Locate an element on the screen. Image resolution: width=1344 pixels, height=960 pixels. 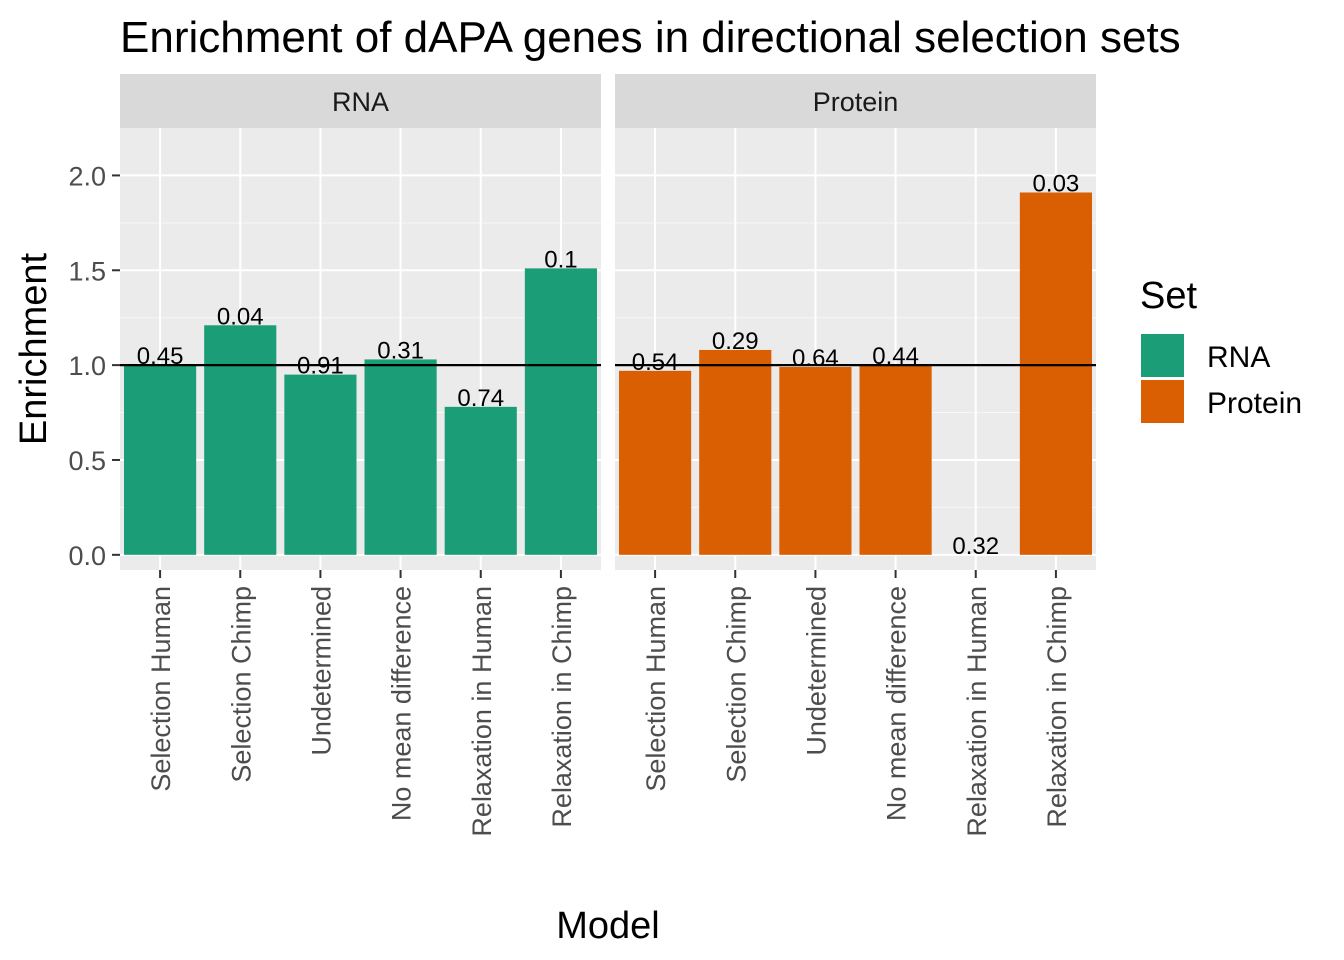
legend-label: RNA is located at coordinates (1238, 357).